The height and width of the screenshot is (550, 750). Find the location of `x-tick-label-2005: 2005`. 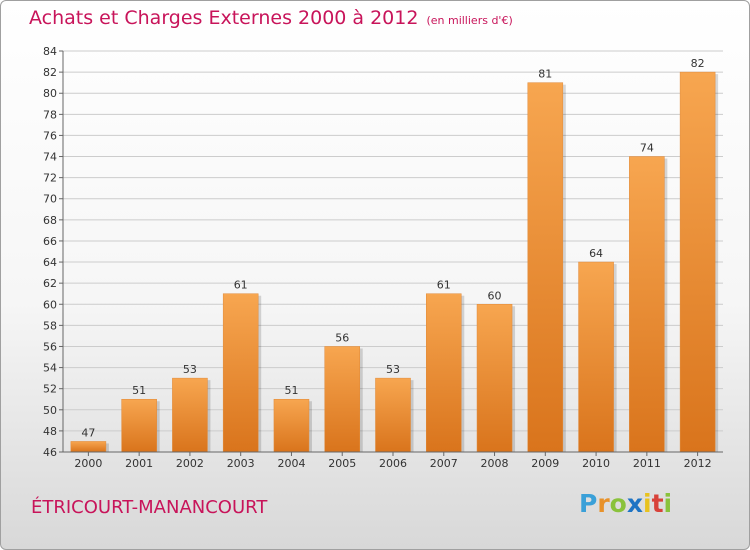

x-tick-label-2005: 2005 is located at coordinates (342, 463).